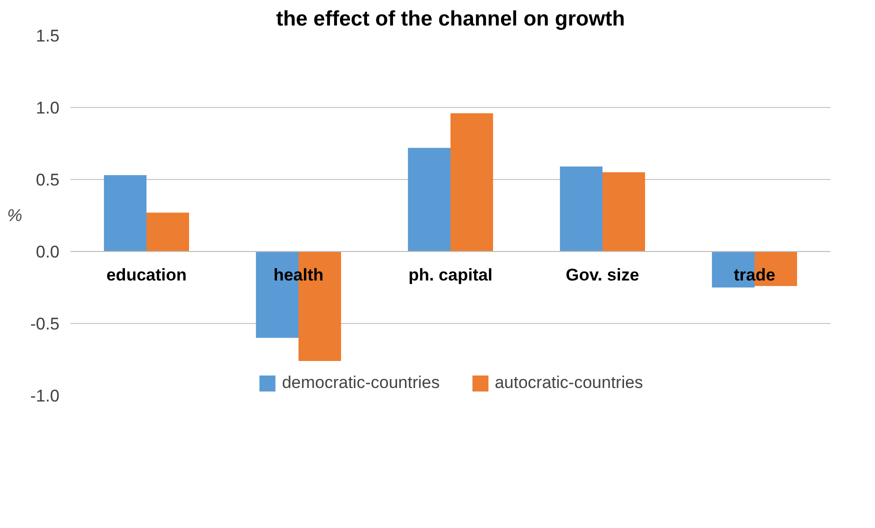 This screenshot has height=528, width=875. What do you see at coordinates (48, 108) in the screenshot?
I see `y-tick-label: 1.0` at bounding box center [48, 108].